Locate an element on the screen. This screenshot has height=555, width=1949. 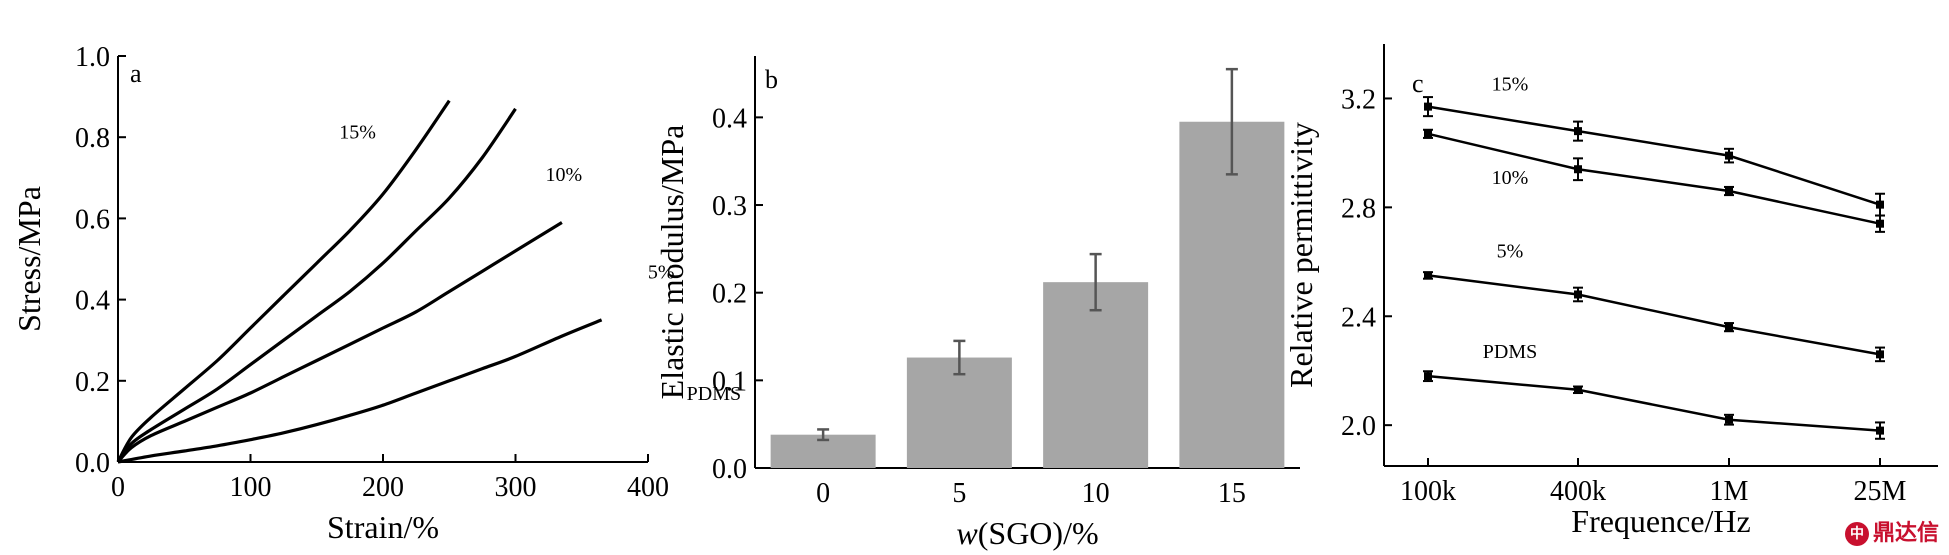
x-axis-title: Frequence/Hz is located at coordinates (1660, 521).